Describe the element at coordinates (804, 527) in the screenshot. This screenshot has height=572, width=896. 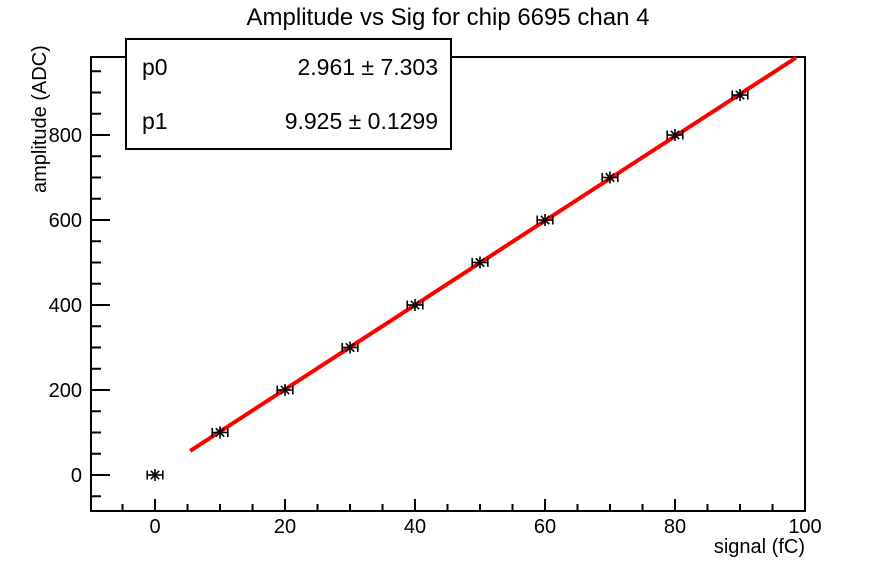
I see `x-tick-label: 100` at that location.